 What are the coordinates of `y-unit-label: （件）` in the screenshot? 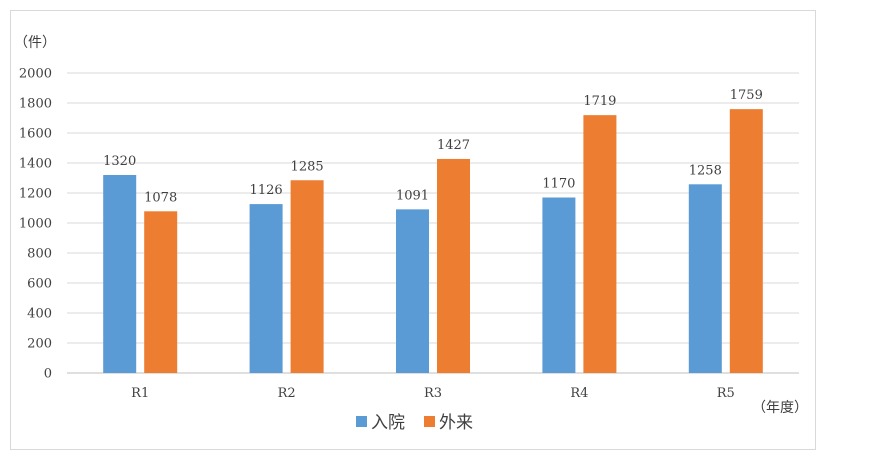 It's located at (35, 43).